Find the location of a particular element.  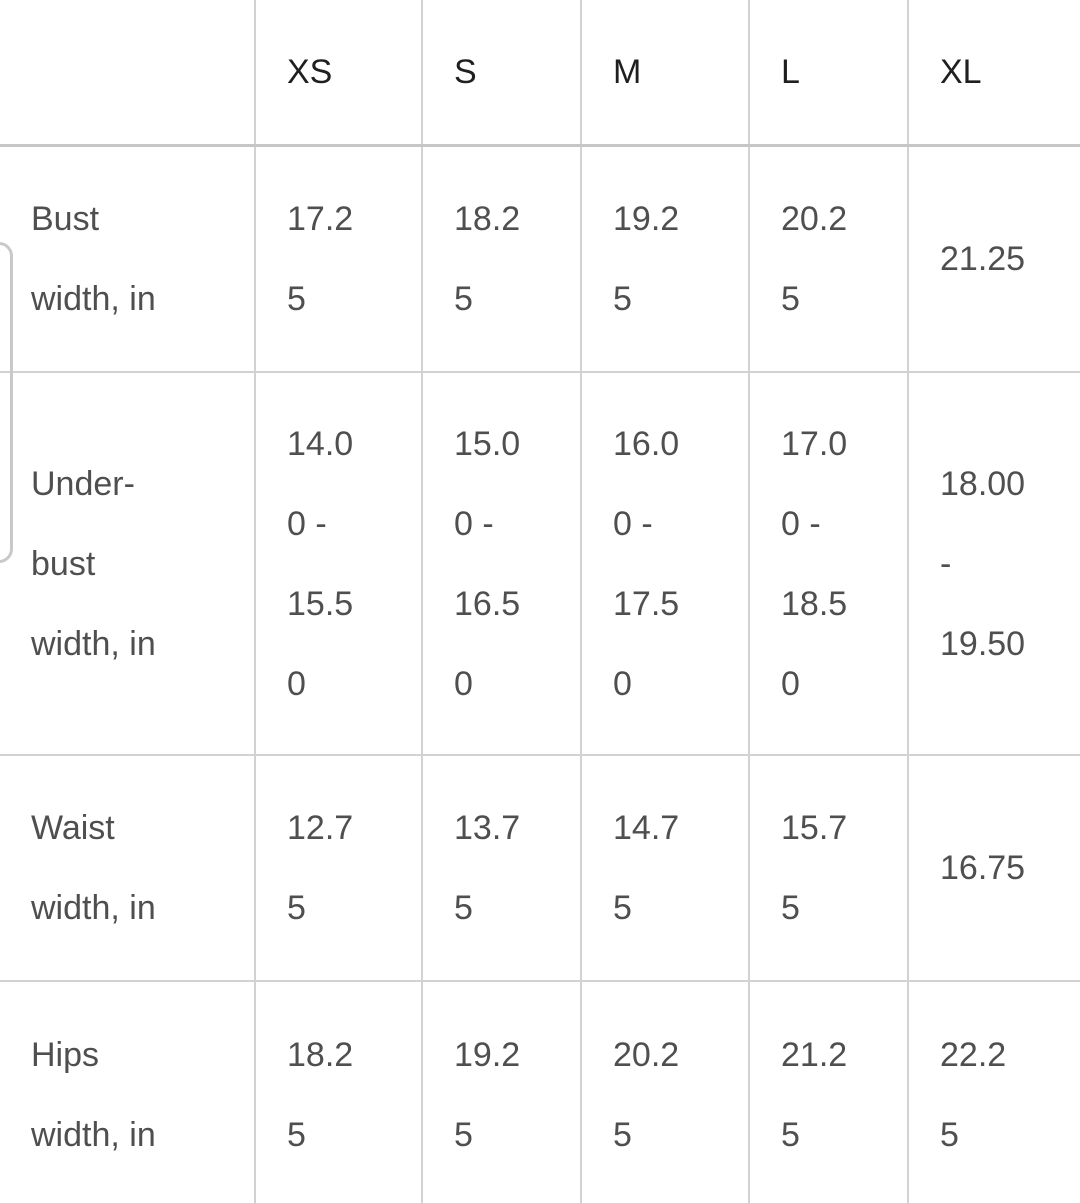

corner-cell is located at coordinates (127, 72).